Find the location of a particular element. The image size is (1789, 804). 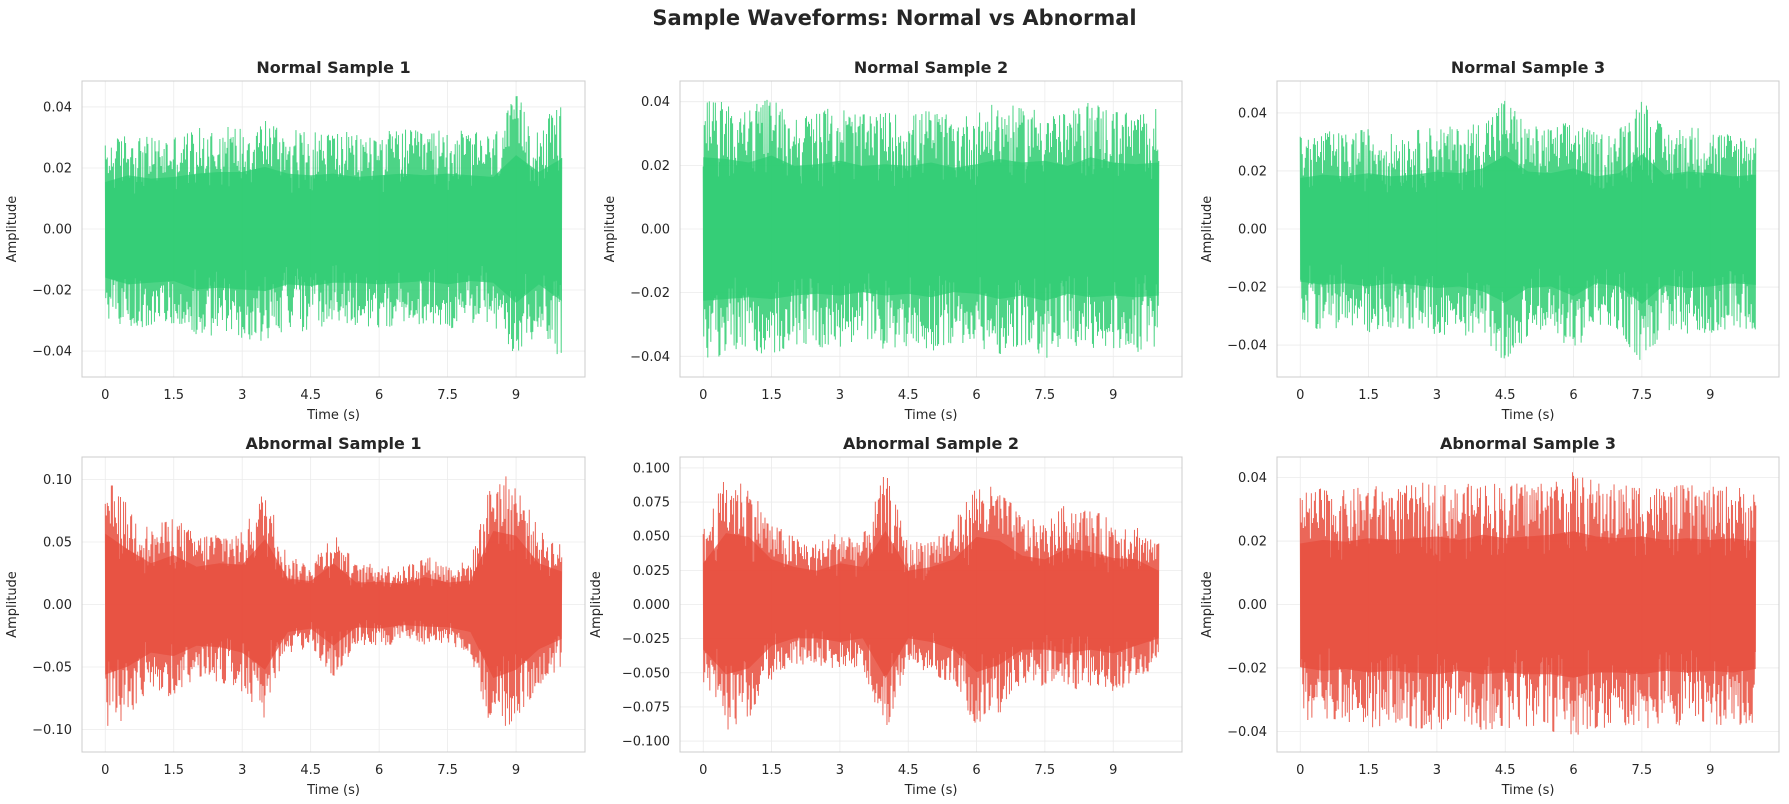

y-tick-label: −0.025 is located at coordinates (646, 639).